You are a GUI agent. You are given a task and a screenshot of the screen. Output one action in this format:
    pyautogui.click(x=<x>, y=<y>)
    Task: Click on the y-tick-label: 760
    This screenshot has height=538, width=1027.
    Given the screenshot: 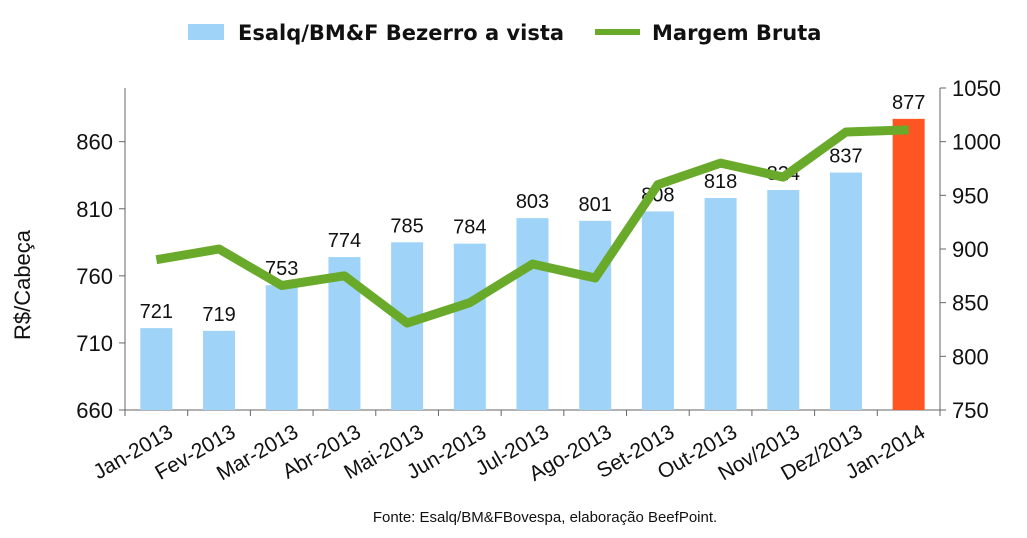 What is the action you would take?
    pyautogui.click(x=94, y=276)
    